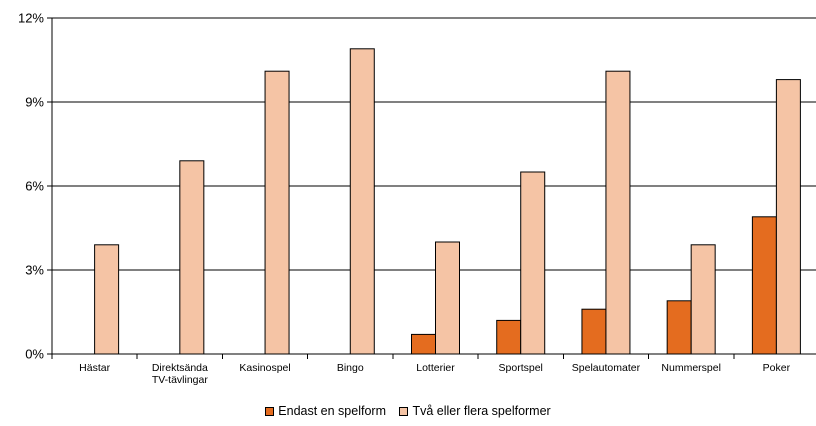  I want to click on y-tick-label: 12%, so click(31, 18).